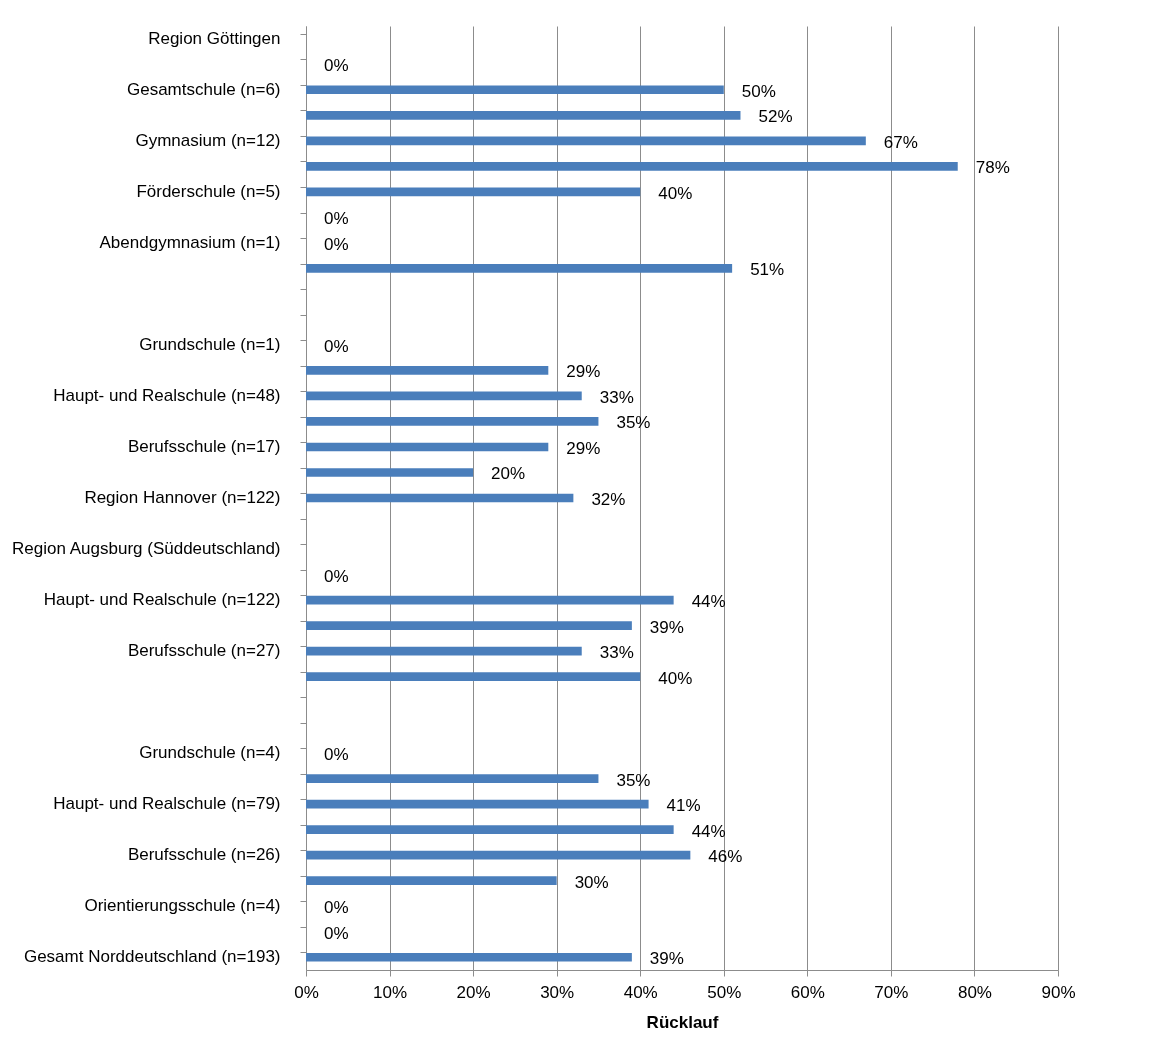 The image size is (1173, 1052). I want to click on y-tick-label: Gesamtschule (n=6), so click(203, 89).